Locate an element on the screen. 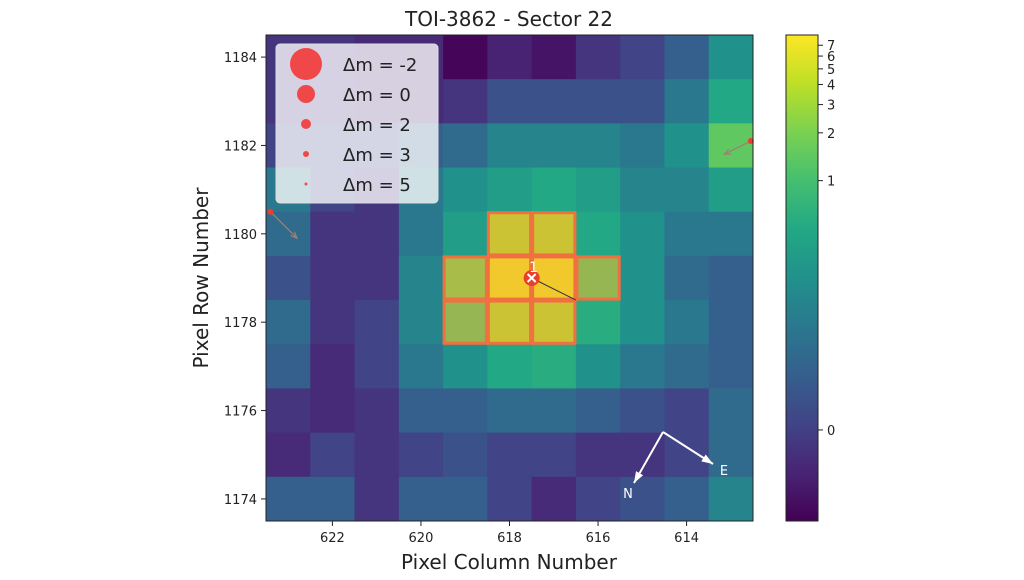 Image resolution: width=1024 pixels, height=580 pixels. chart-title: TOI-3862 - Sector 22 is located at coordinates (508, 19).